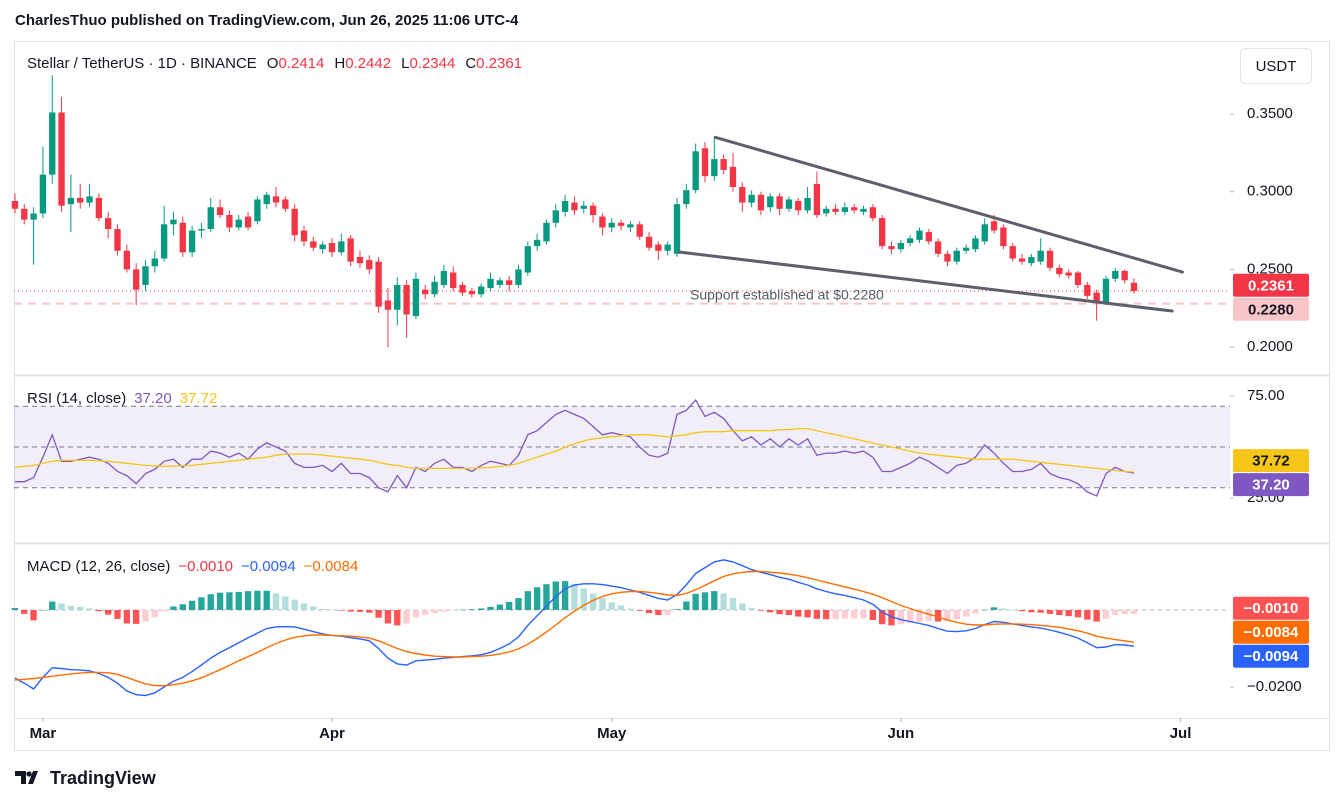 Image resolution: width=1341 pixels, height=806 pixels. What do you see at coordinates (26, 777) in the screenshot?
I see `brand-logo-mark` at bounding box center [26, 777].